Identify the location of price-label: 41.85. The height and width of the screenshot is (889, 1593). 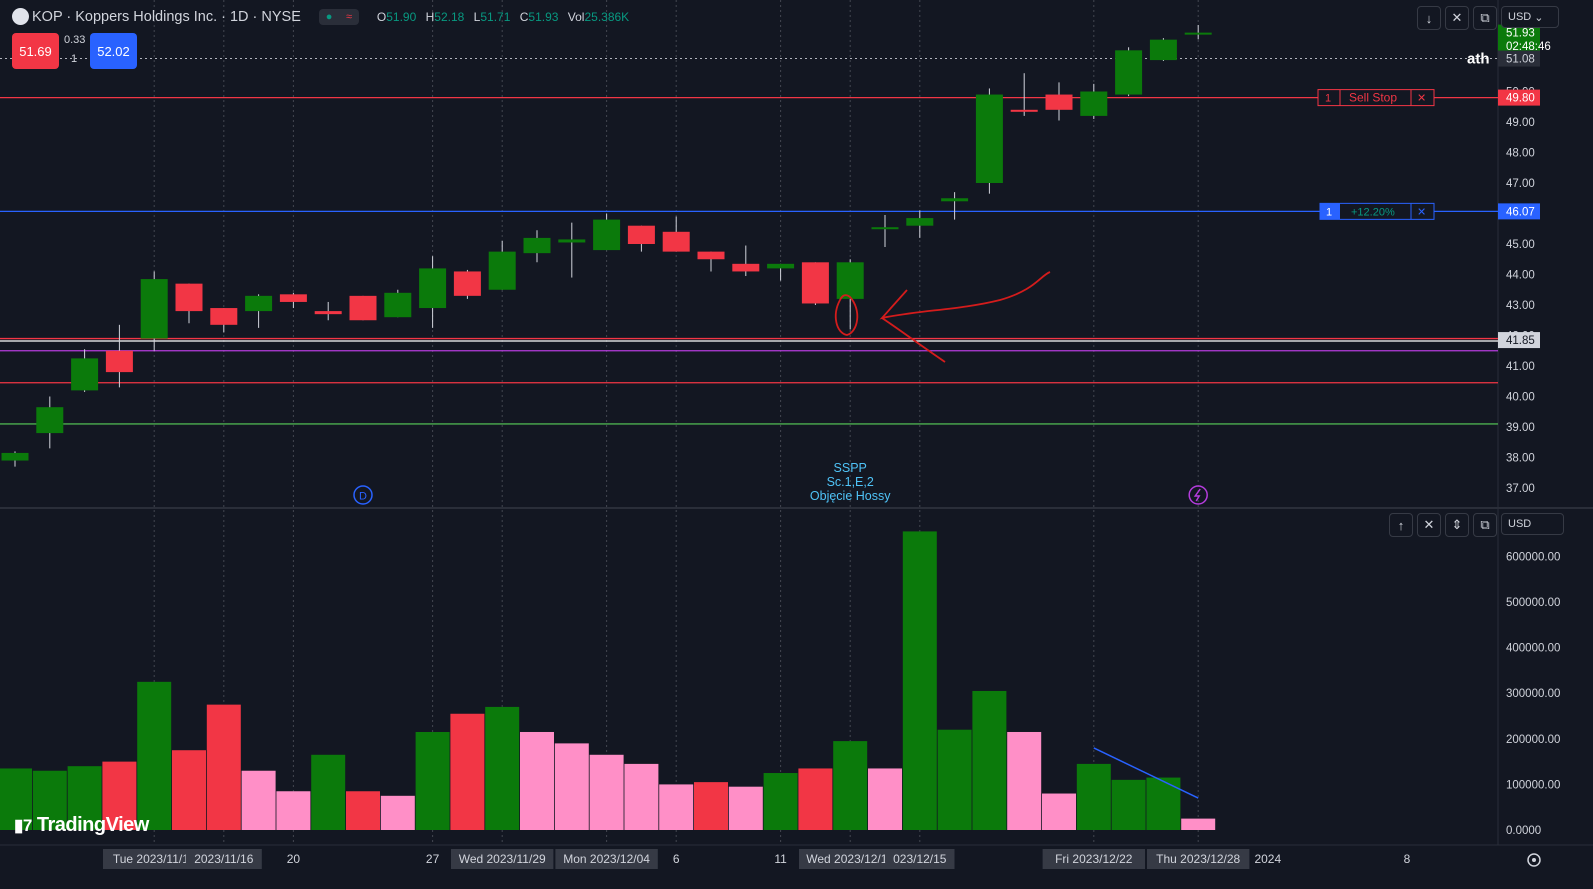
(1519, 340).